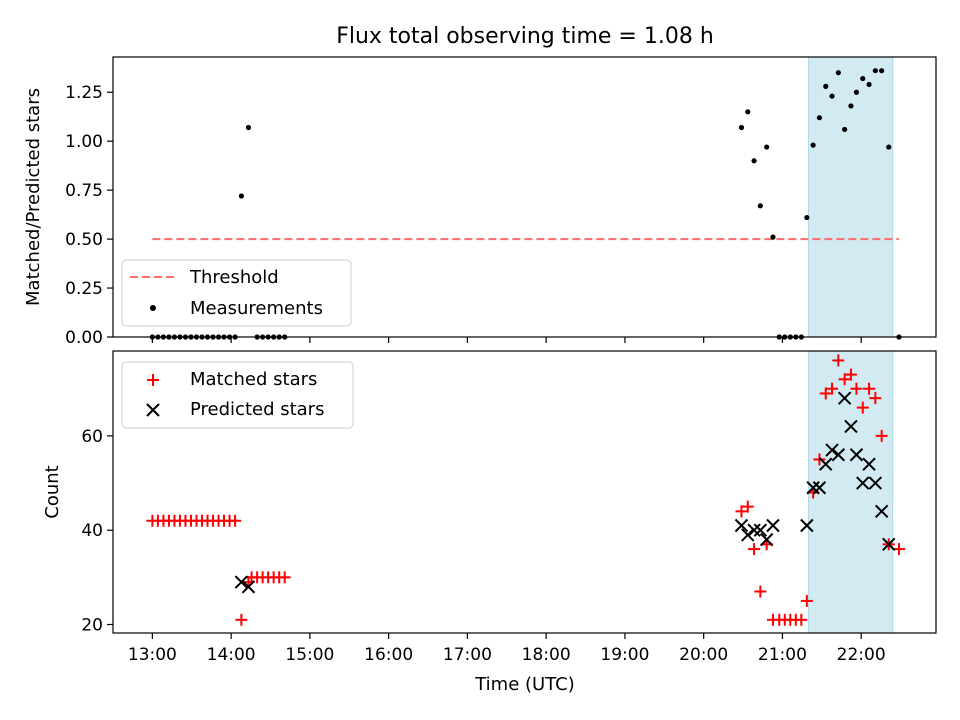 The width and height of the screenshot is (960, 720). I want to click on x-tick-label: 20:00, so click(703, 655).